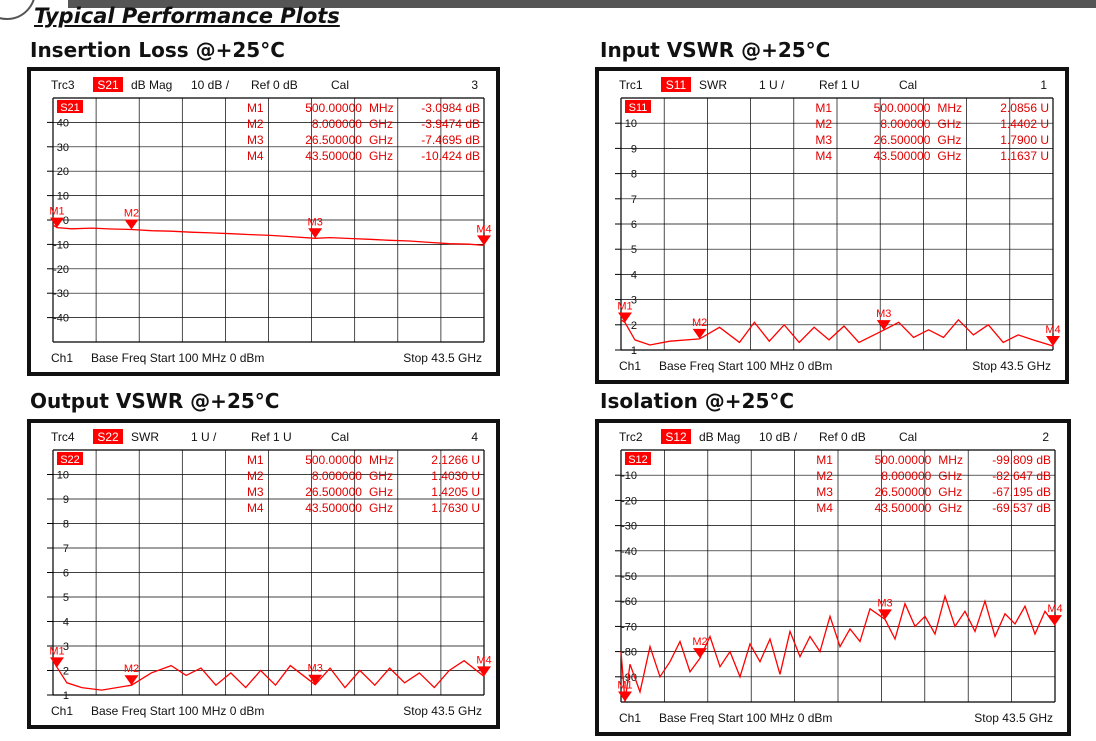  What do you see at coordinates (455, 492) in the screenshot?
I see `marker-table-value: 1.4205 U` at bounding box center [455, 492].